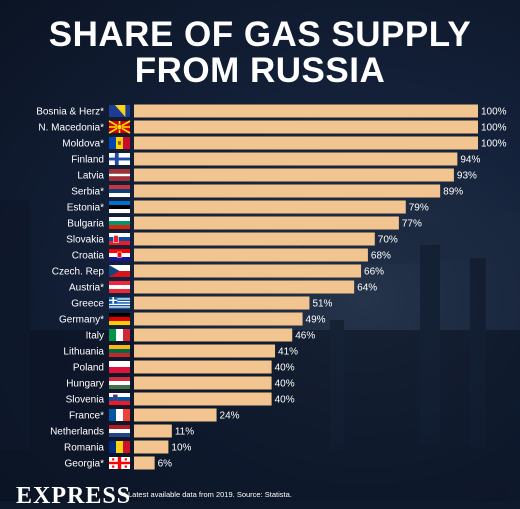 This screenshot has width=520, height=509. What do you see at coordinates (119, 191) in the screenshot?
I see `serbia-flag-icon` at bounding box center [119, 191].